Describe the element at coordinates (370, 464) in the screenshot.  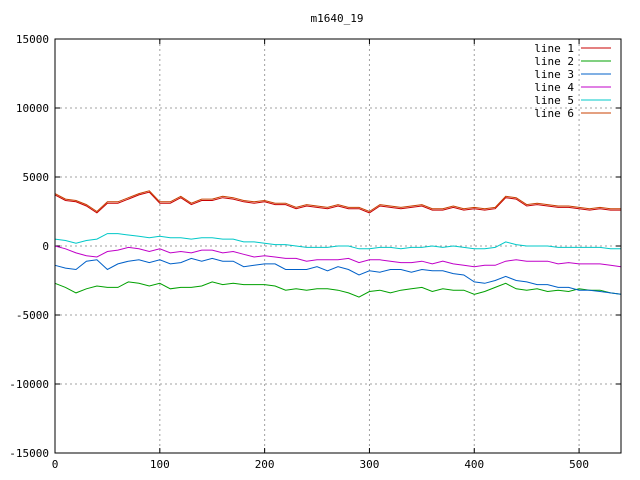
I see `x-tick-label: 300` at that location.